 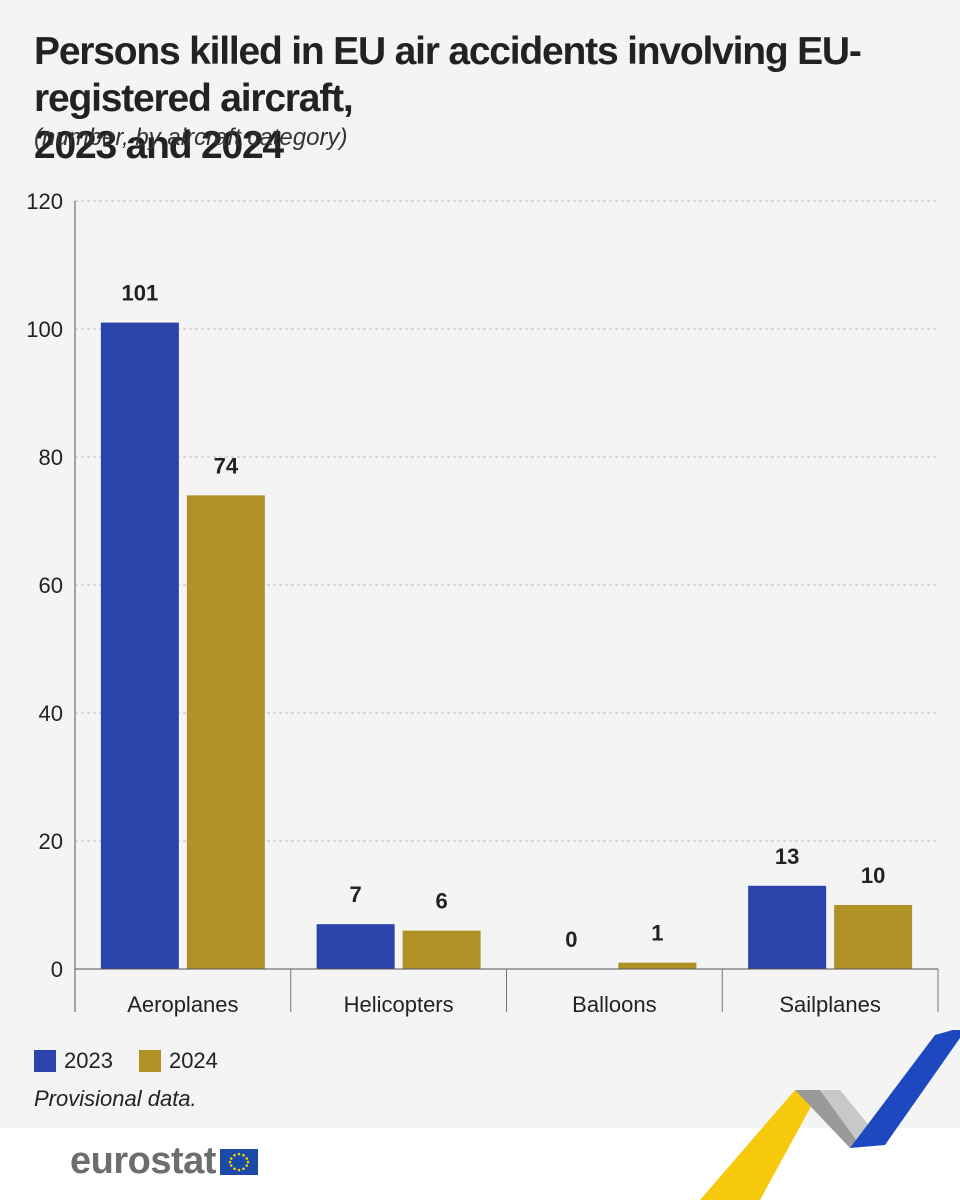 What do you see at coordinates (88, 1060) in the screenshot?
I see `legend-label-2023: 2023` at bounding box center [88, 1060].